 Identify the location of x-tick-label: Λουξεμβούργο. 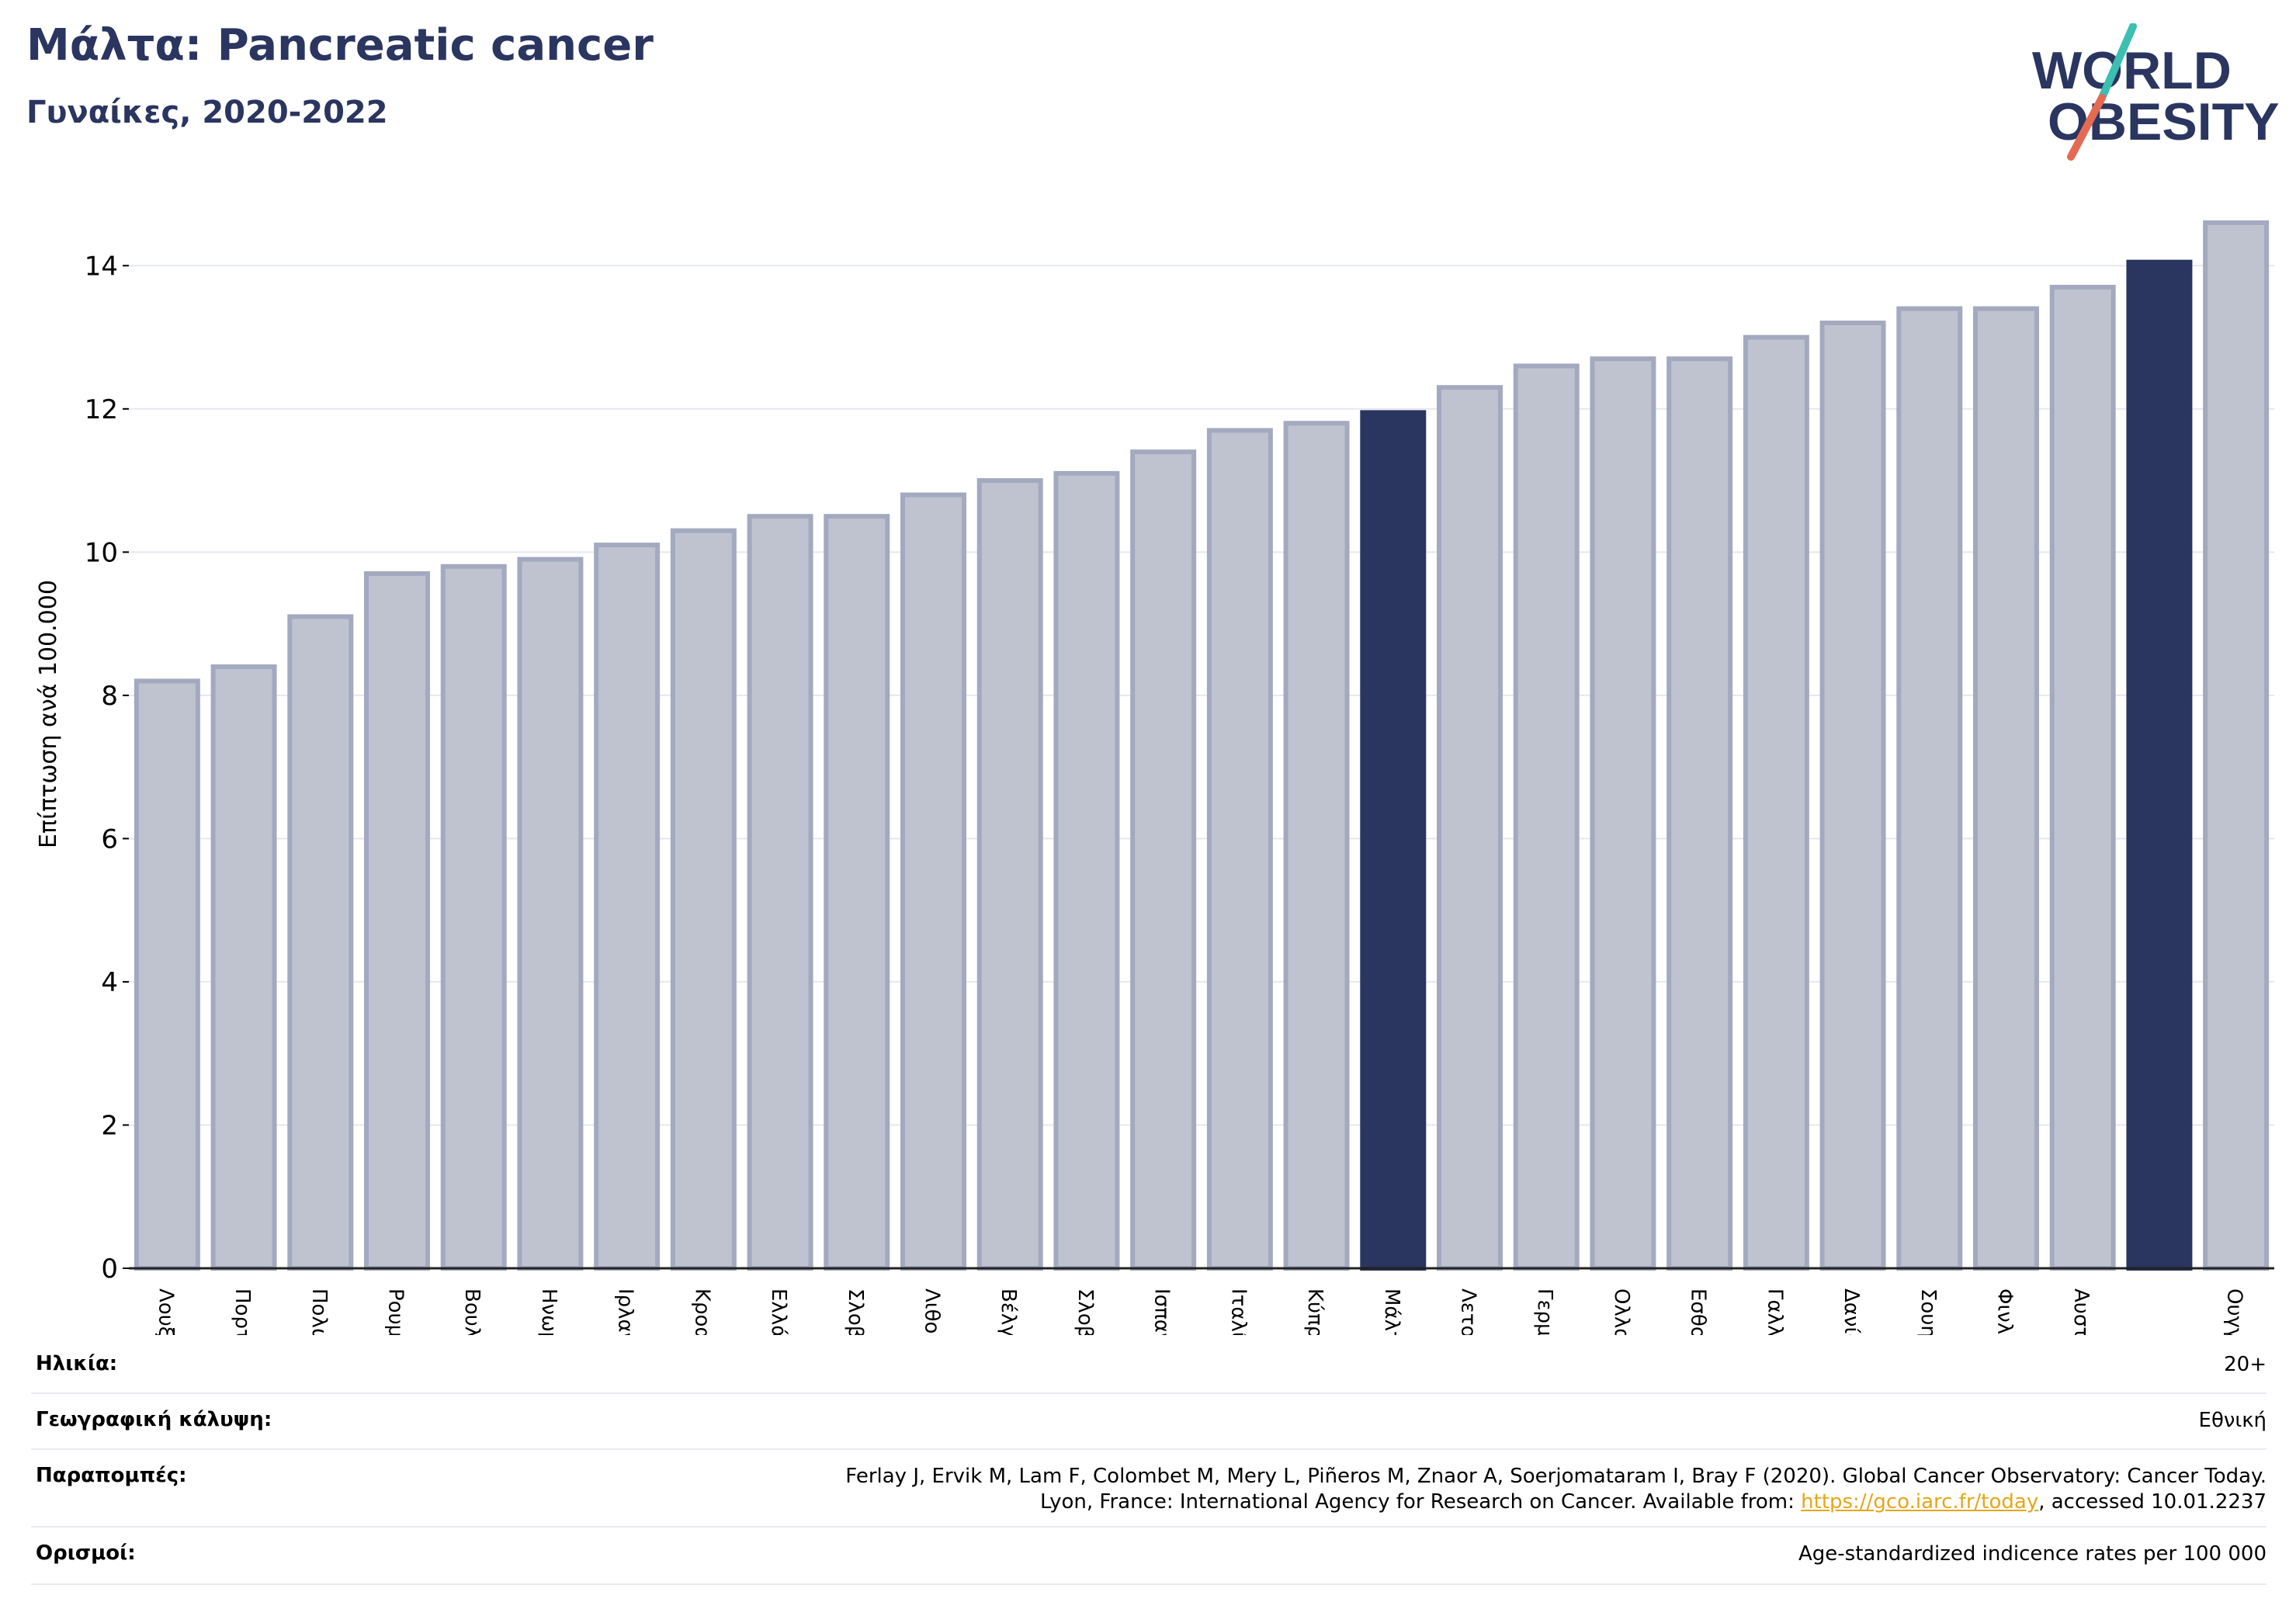
(165, 1311).